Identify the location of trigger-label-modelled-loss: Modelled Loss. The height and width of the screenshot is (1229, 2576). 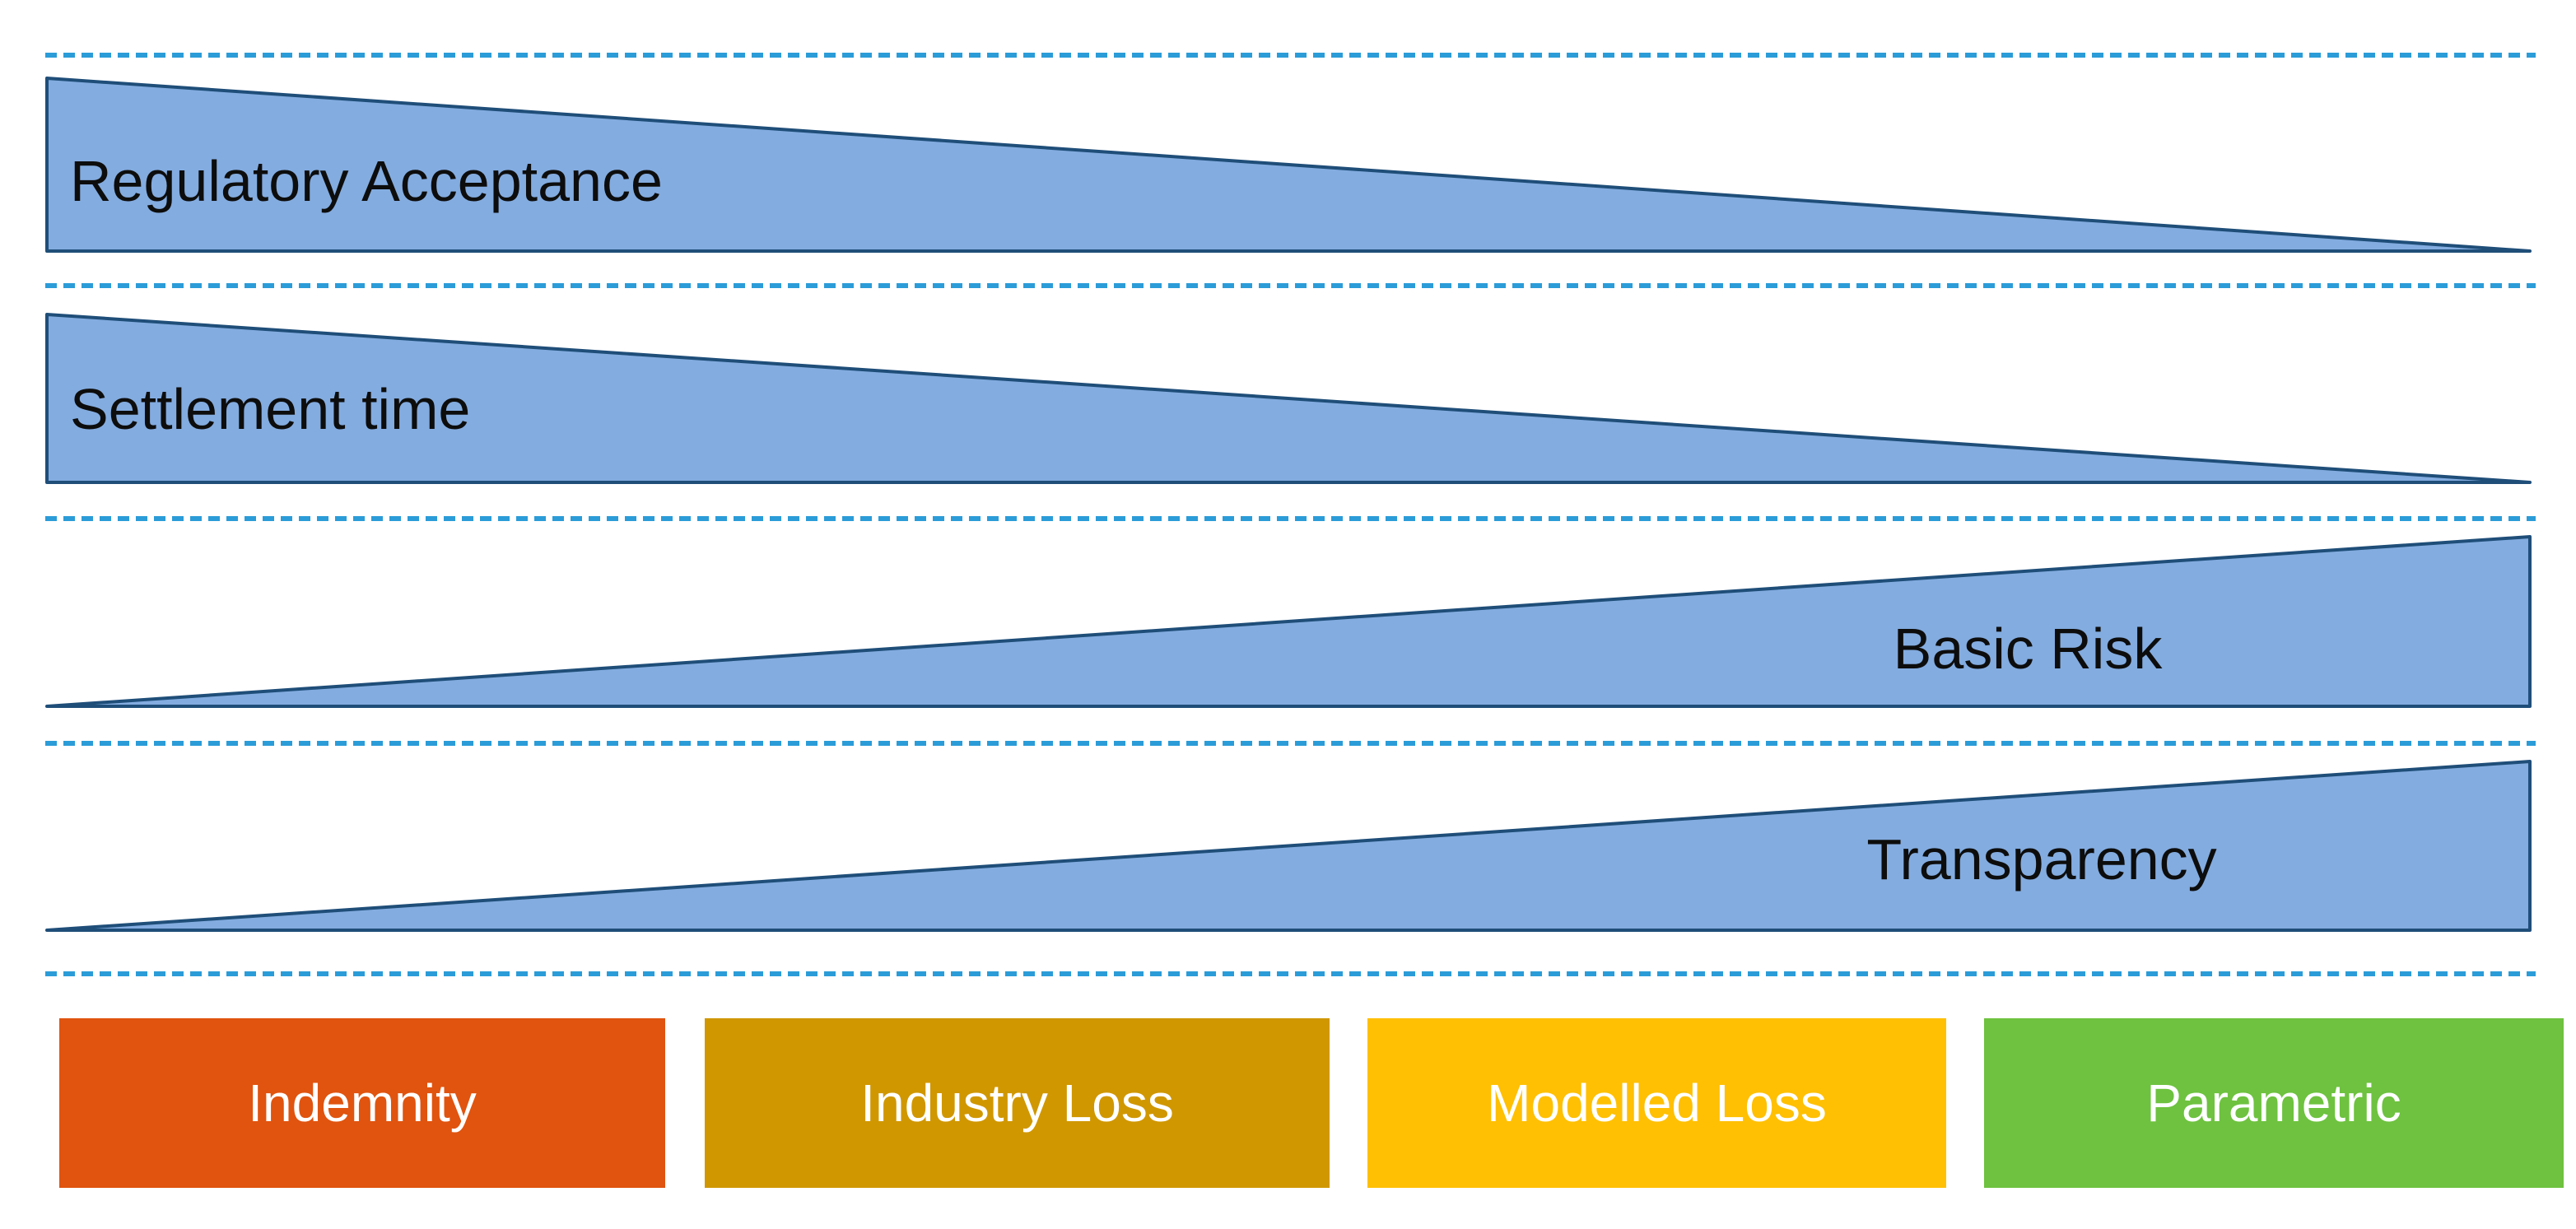
(1657, 1103).